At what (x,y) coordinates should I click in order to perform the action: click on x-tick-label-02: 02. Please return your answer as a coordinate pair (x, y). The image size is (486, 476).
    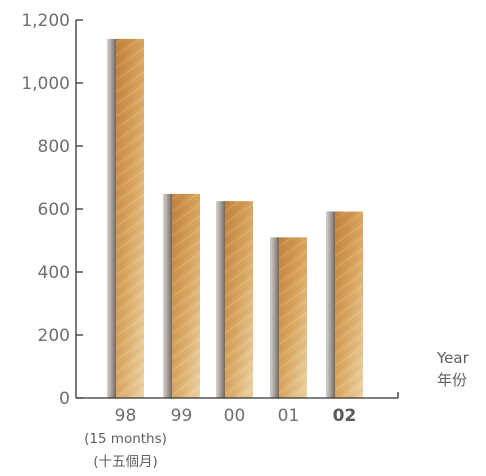
    Looking at the image, I should click on (345, 416).